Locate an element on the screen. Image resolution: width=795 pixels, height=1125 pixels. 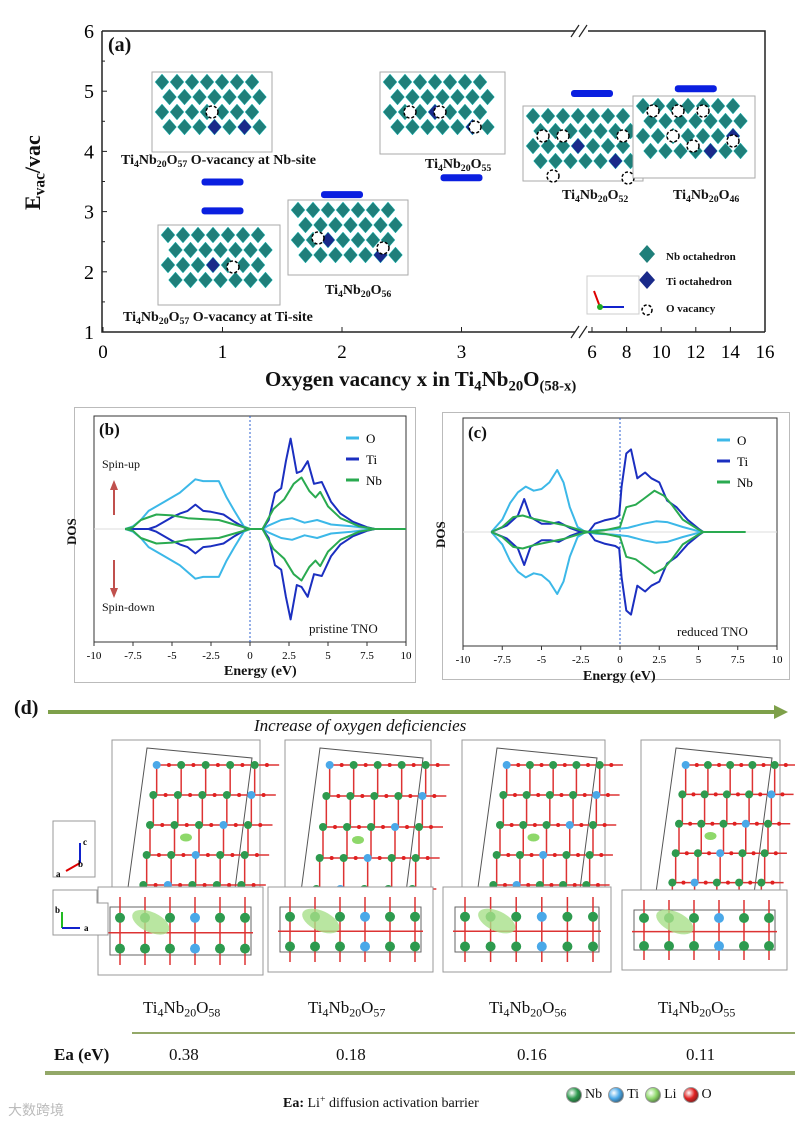
footnote-text: Li+ diffusion activation barrier is located at coordinates (391, 1102).